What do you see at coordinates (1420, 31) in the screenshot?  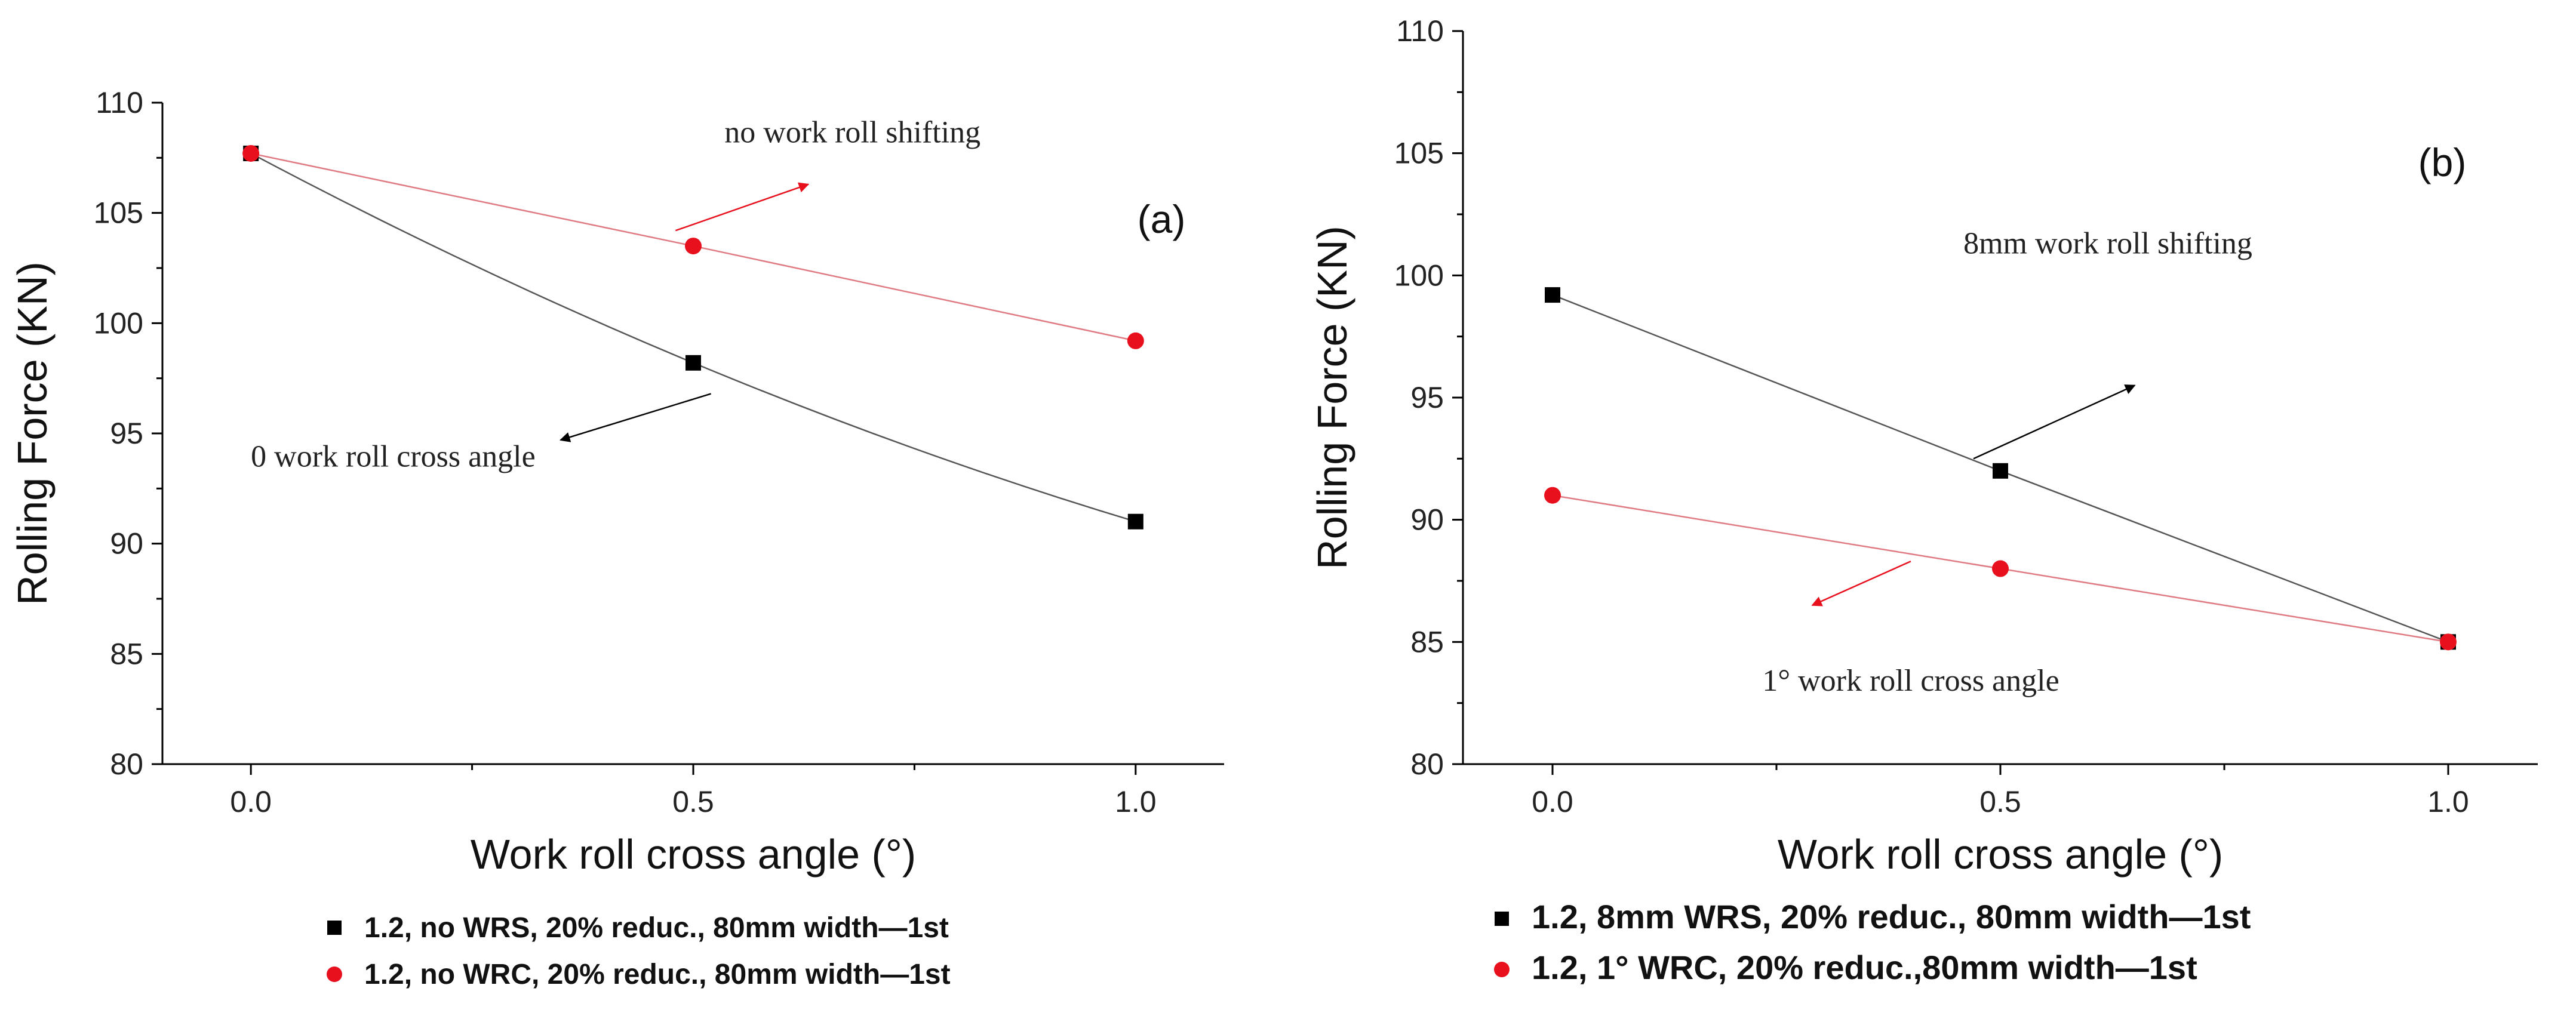 I see `b-y-tick-label: 110` at bounding box center [1420, 31].